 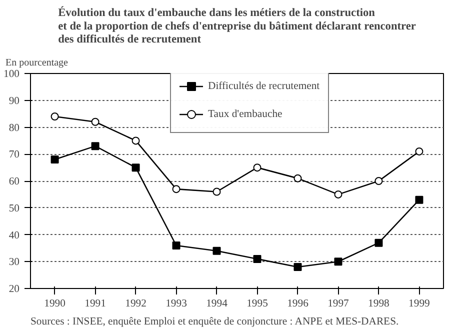 I want to click on y-tick-label: 40, so click(x=14, y=236).